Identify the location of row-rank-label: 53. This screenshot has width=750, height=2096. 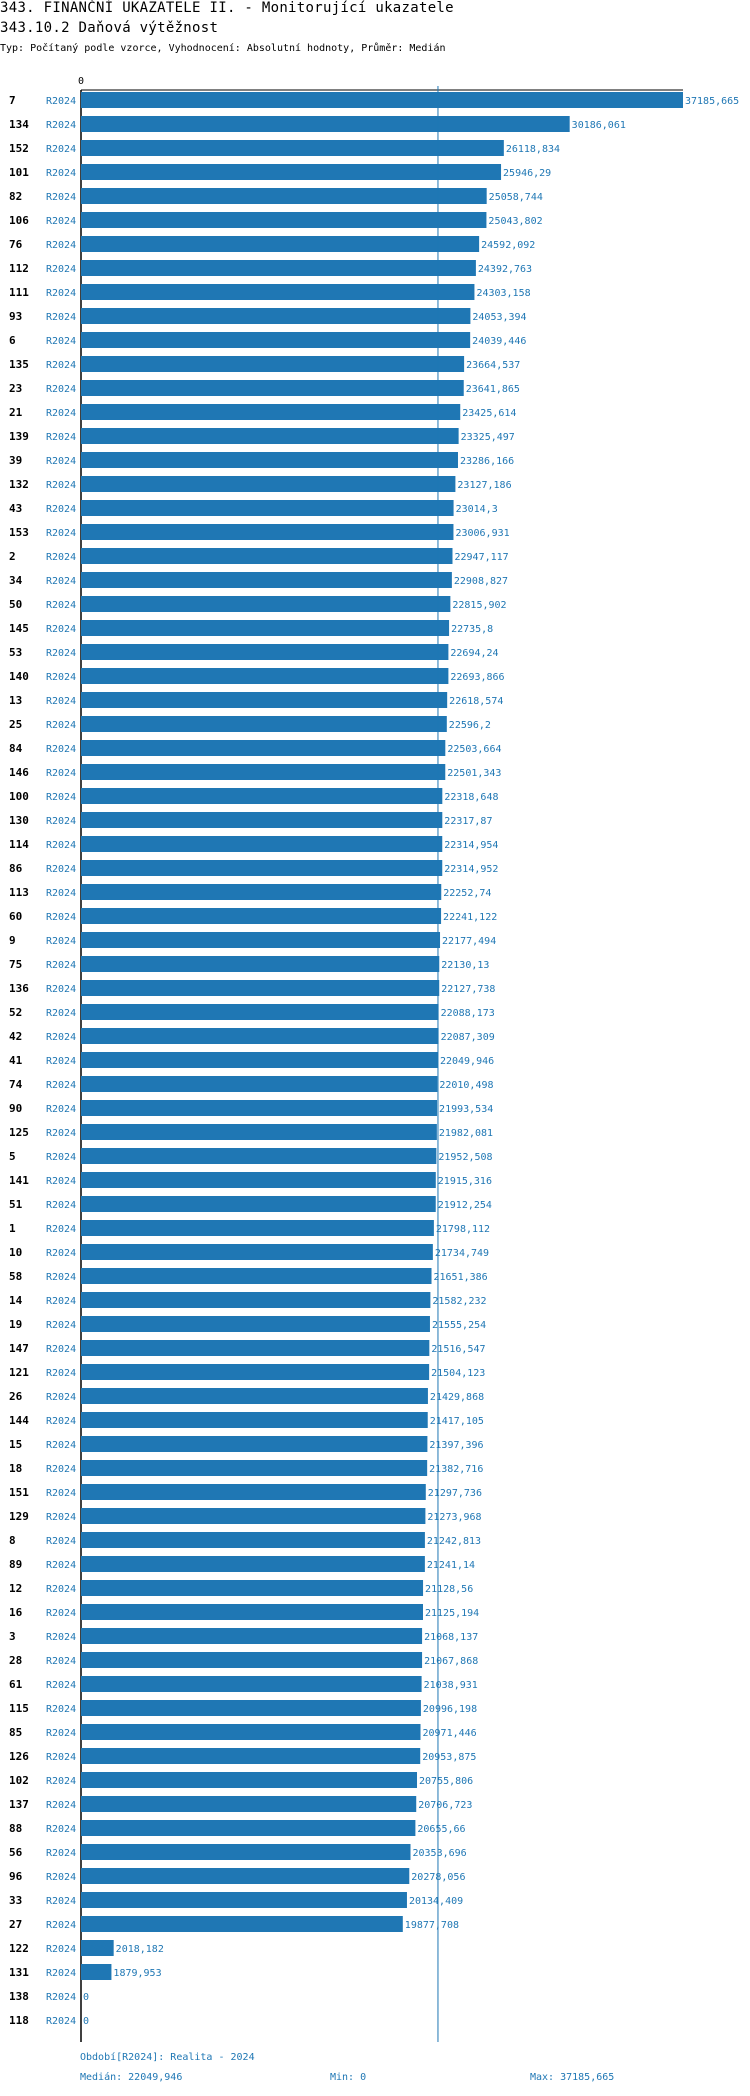
(15, 652).